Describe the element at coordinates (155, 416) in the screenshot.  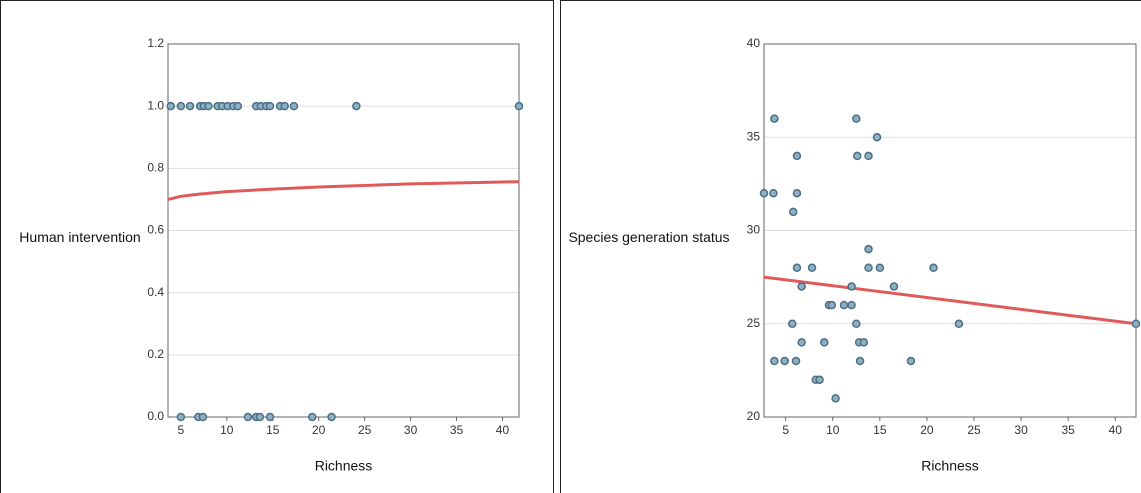
I see `y-tick-label: 0.0` at that location.